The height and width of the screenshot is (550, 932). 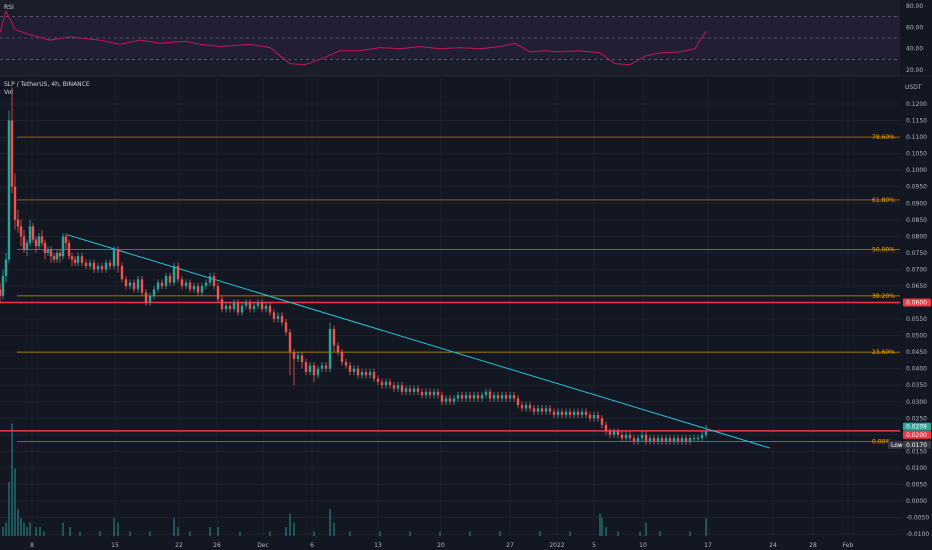 What do you see at coordinates (916, 236) in the screenshot?
I see `y-tick-label: 0.0800` at bounding box center [916, 236].